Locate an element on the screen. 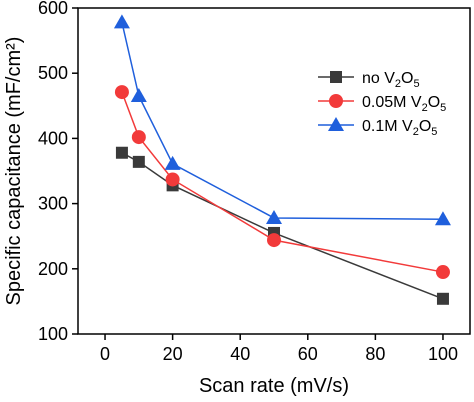  y-axis-title: Specific capacitance (mF/cm²) is located at coordinates (14, 171).